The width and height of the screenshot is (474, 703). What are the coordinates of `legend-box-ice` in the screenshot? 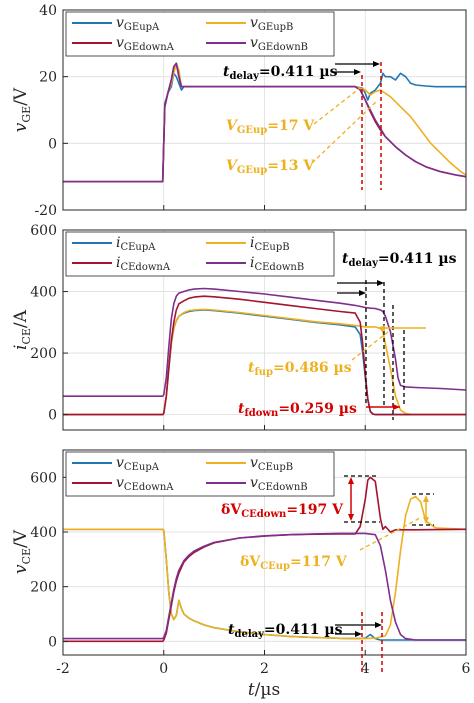 It's located at (200, 254).